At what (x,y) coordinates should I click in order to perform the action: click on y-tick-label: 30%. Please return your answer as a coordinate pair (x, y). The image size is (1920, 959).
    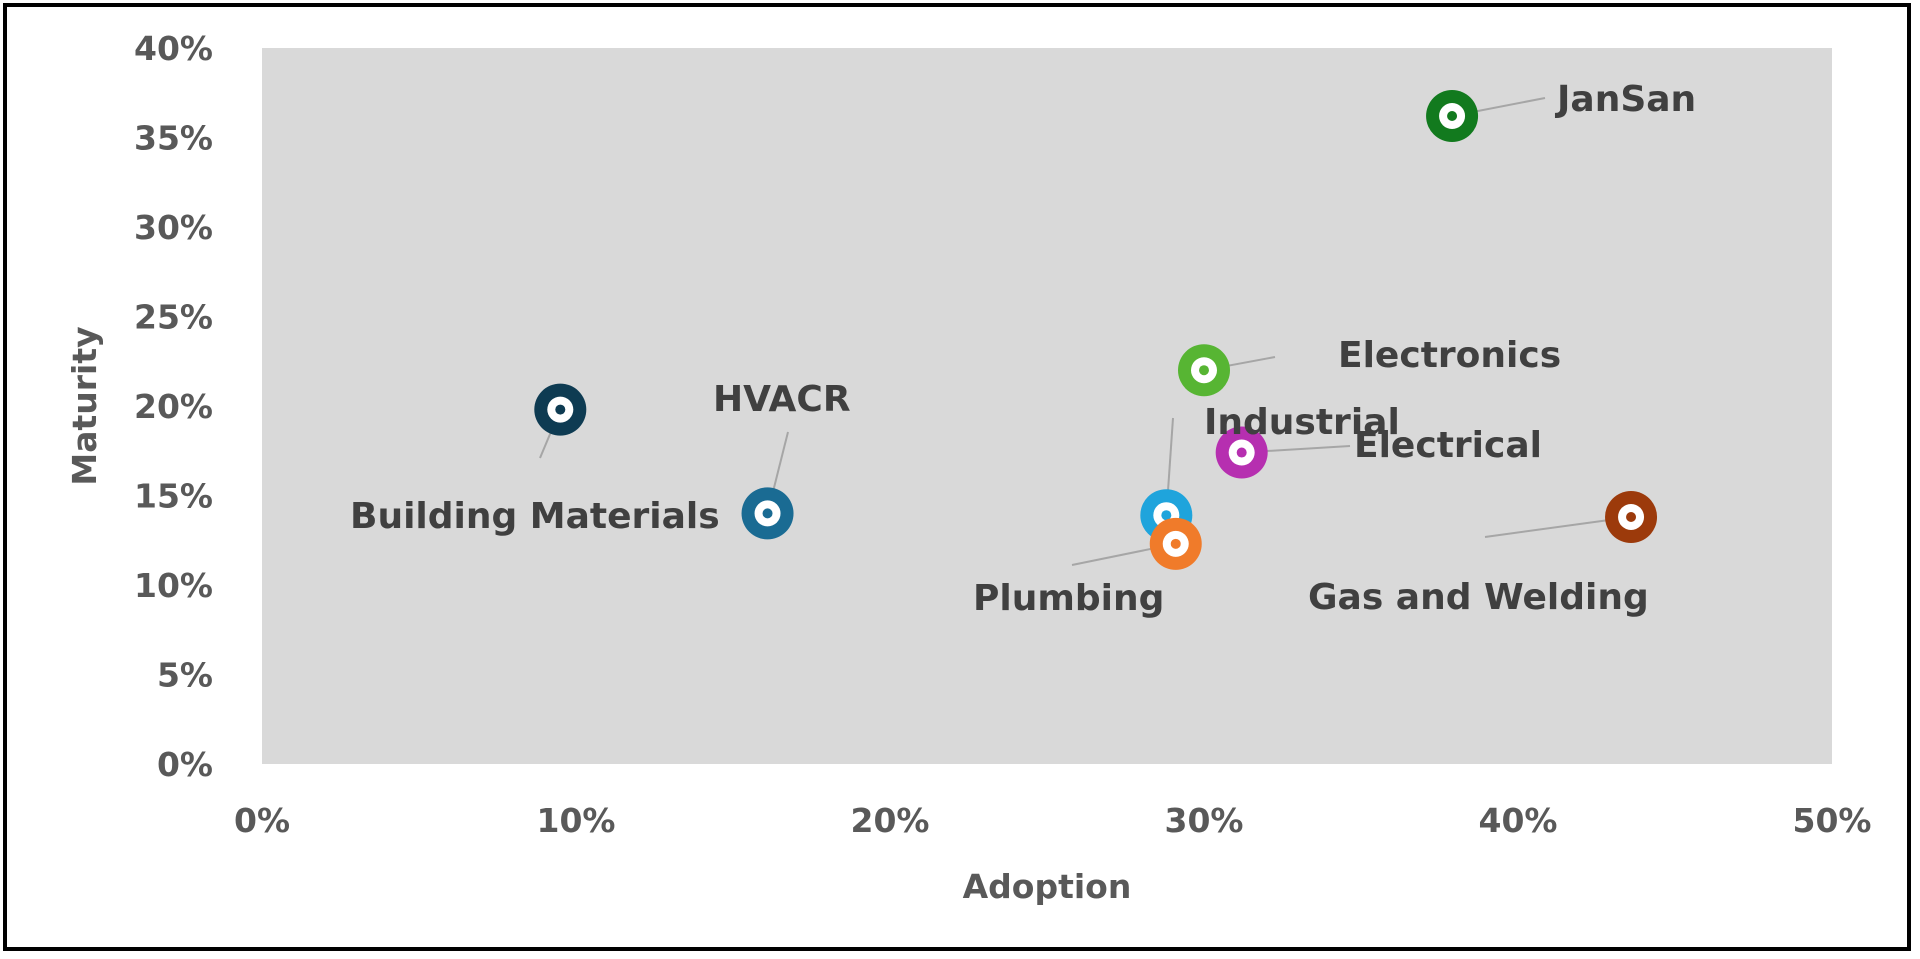
    Looking at the image, I should click on (173, 227).